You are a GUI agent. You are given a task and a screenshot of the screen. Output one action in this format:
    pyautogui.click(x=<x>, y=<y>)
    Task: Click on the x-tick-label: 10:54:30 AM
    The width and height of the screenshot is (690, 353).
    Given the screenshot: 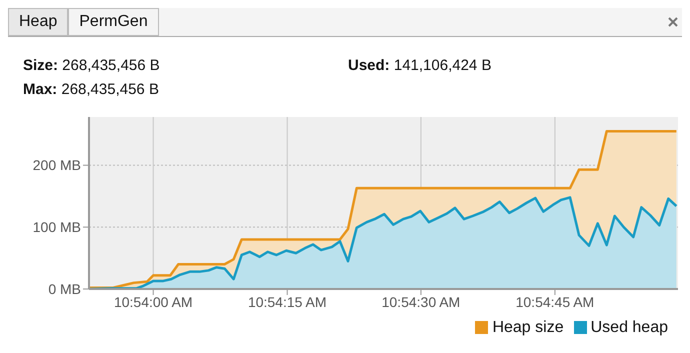 What is the action you would take?
    pyautogui.click(x=421, y=302)
    